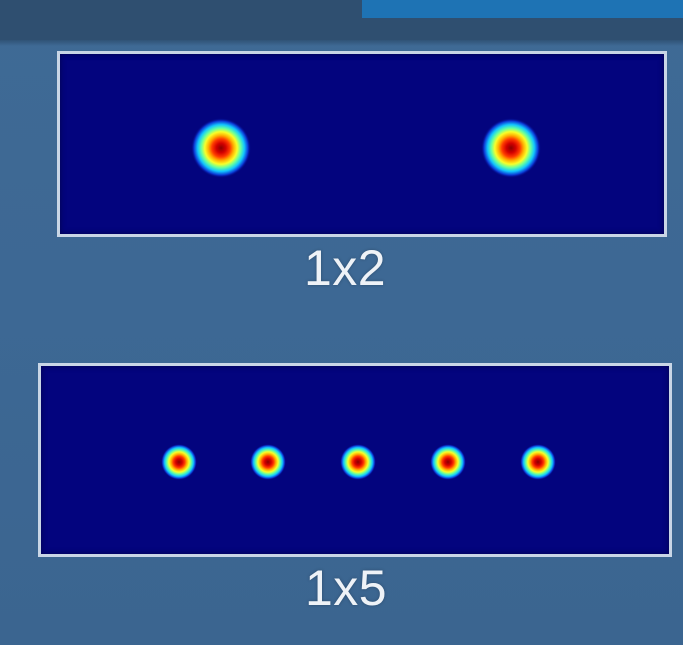 This screenshot has height=645, width=683. Describe the element at coordinates (366, 148) in the screenshot. I see `spot-array-1x2-plot` at that location.